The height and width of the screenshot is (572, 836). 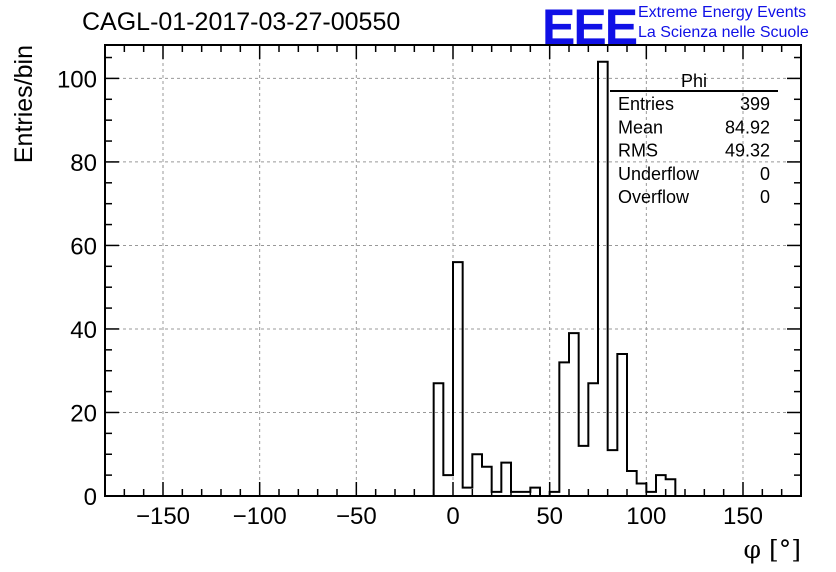 I want to click on y-tick-label: 100, so click(x=77, y=79).